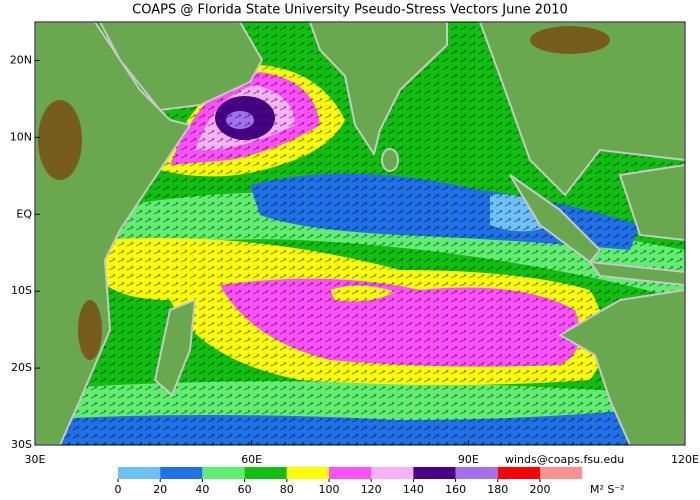 Image resolution: width=700 pixels, height=500 pixels. What do you see at coordinates (202, 489) in the screenshot?
I see `colorbar-label: 40` at bounding box center [202, 489].